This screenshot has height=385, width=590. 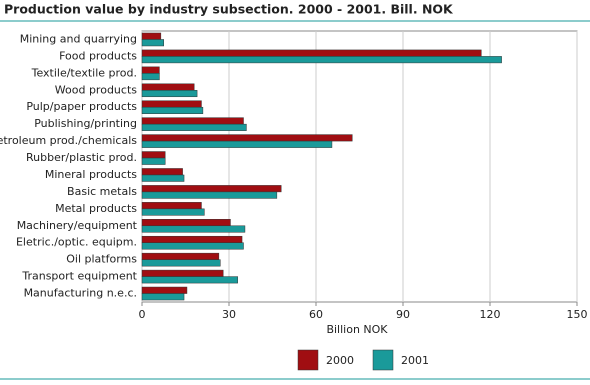 I want to click on y-tick-label: Manufacturing n.e.c., so click(x=80, y=293).